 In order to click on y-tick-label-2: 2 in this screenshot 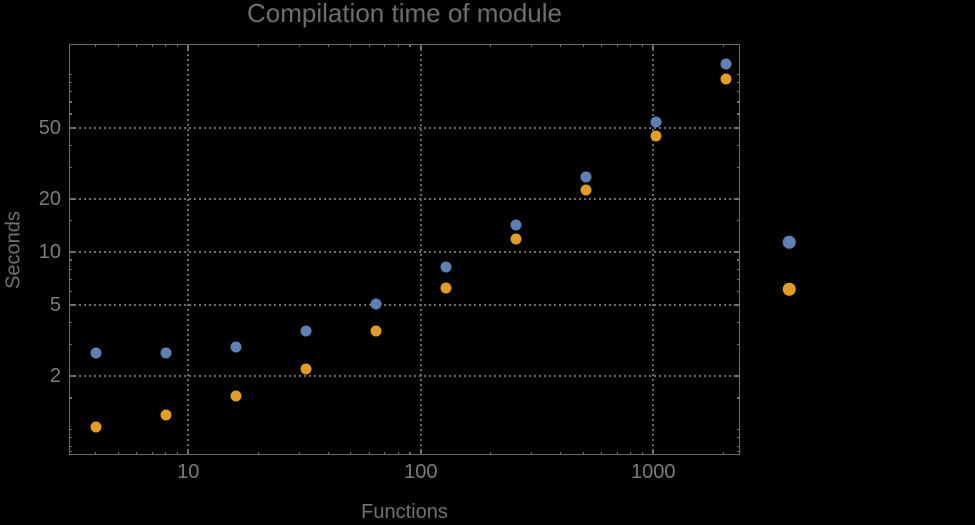, I will do `click(55, 375)`.